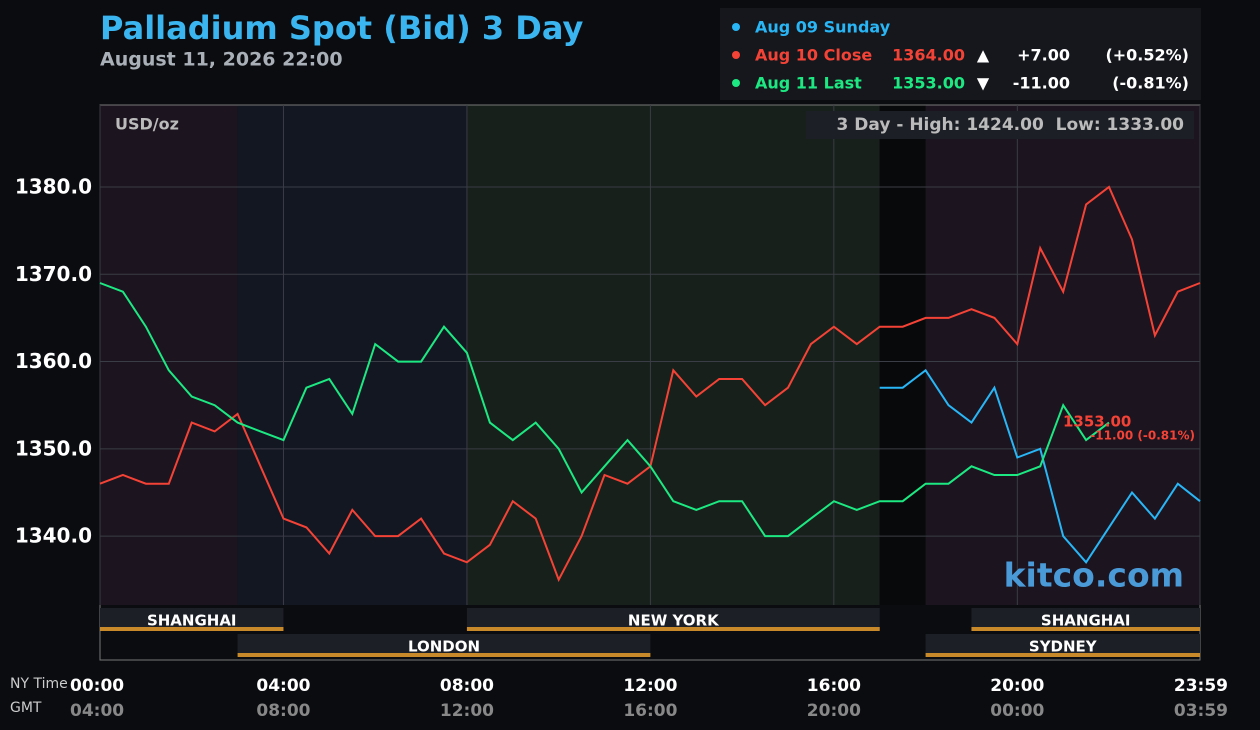 Image resolution: width=1260 pixels, height=730 pixels. Describe the element at coordinates (53, 536) in the screenshot. I see `y-tick-label: 1340.0` at that location.